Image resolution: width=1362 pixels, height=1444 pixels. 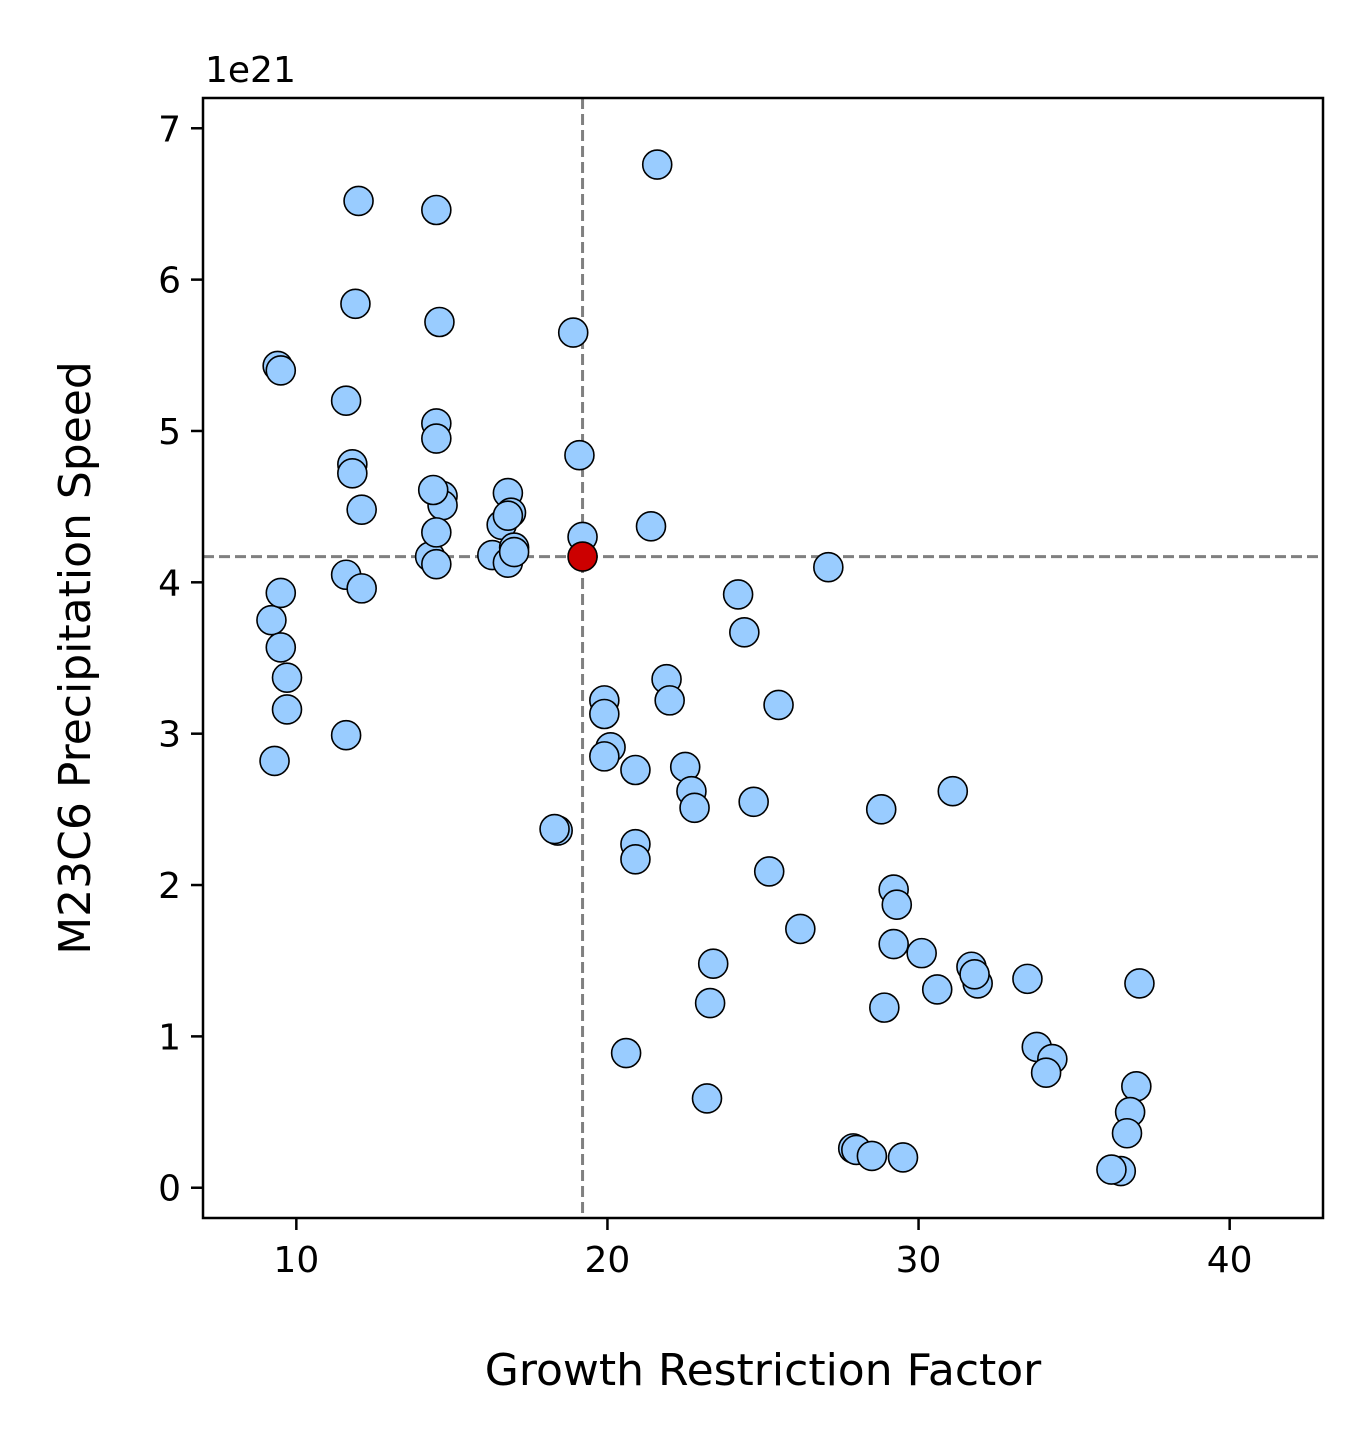 What do you see at coordinates (1230, 1260) in the screenshot?
I see `x-tick-label: 40` at bounding box center [1230, 1260].